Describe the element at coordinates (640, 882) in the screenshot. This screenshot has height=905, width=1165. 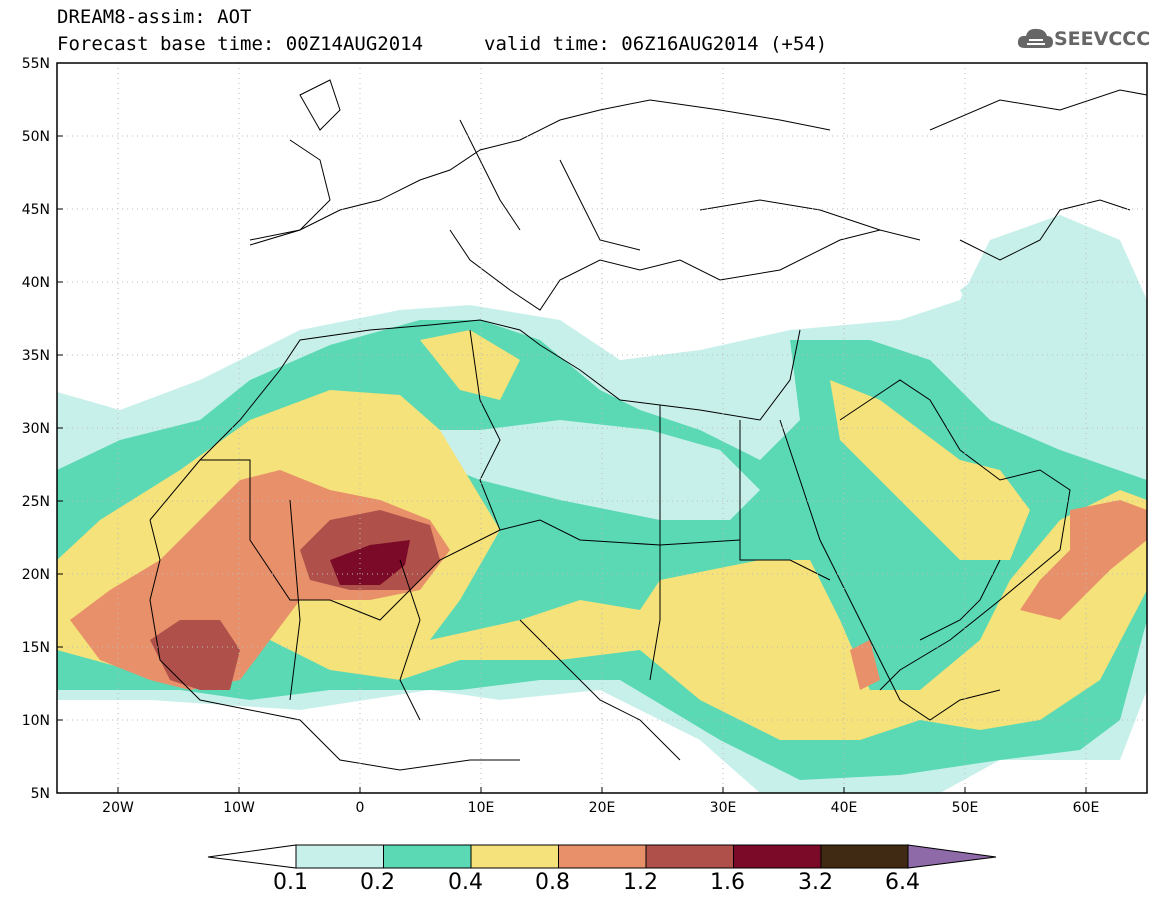
I see `colorbar-label: 1.2` at that location.